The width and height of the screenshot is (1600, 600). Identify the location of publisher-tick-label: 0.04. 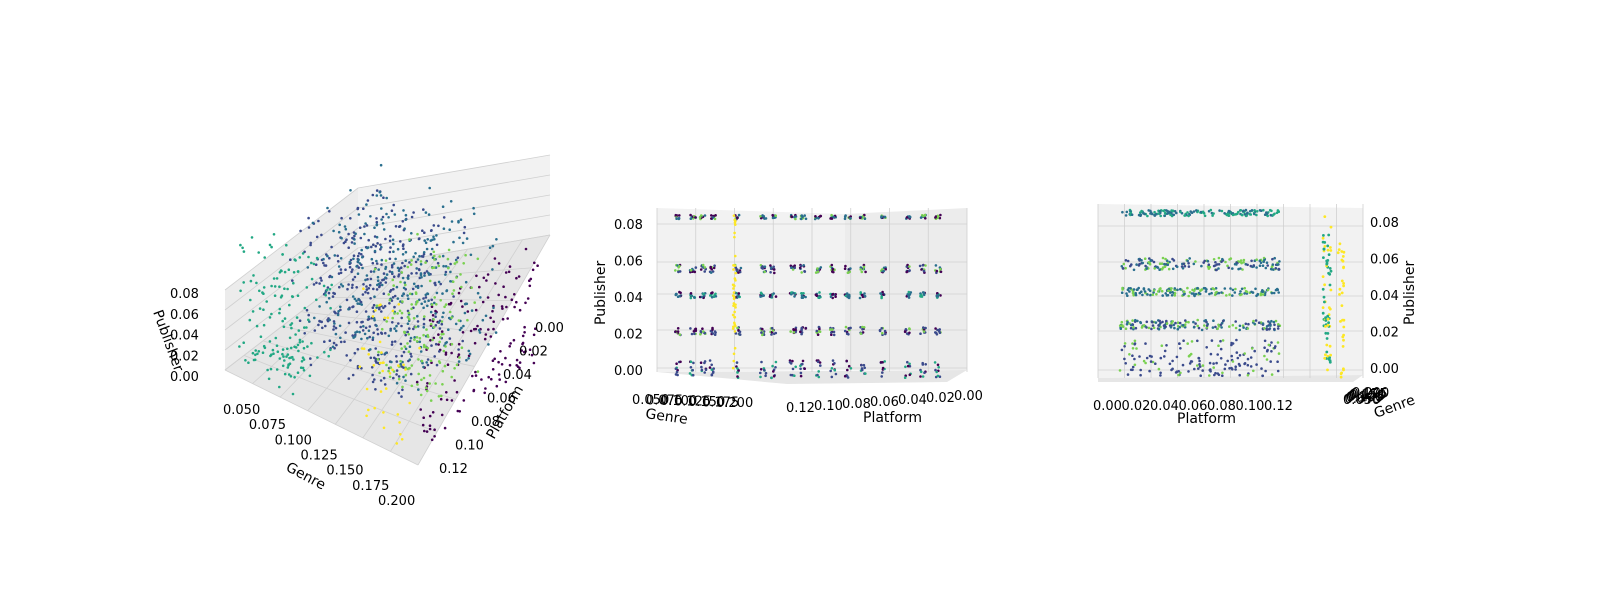
(184, 336).